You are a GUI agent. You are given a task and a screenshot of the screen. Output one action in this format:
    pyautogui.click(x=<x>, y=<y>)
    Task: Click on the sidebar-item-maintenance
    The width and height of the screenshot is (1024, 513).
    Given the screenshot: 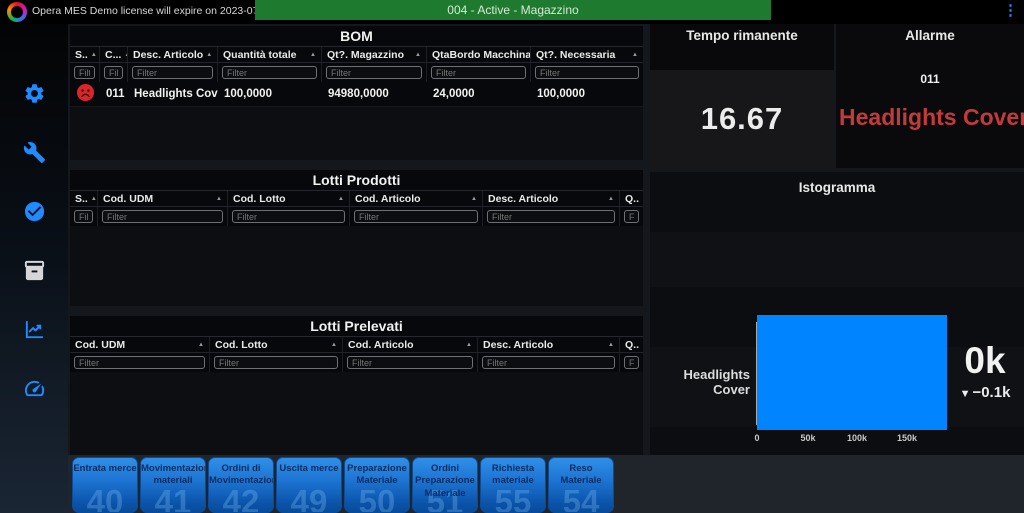 What is the action you would take?
    pyautogui.click(x=34, y=154)
    